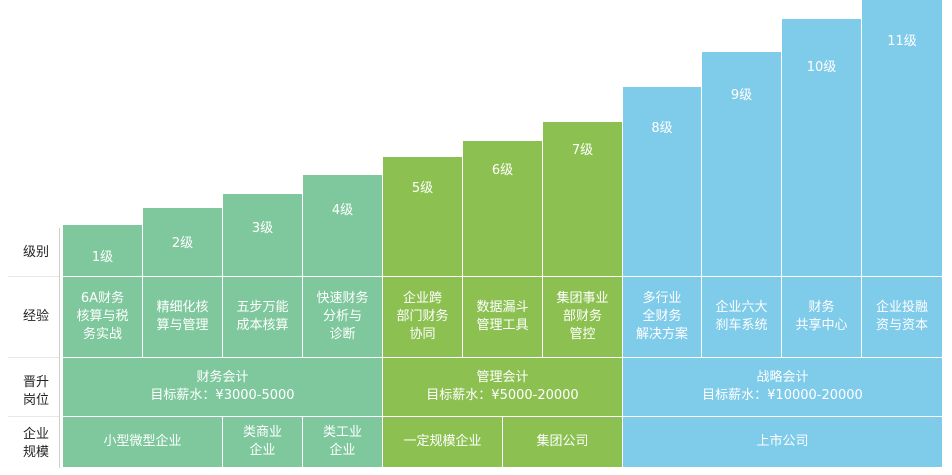 This screenshot has height=475, width=952. Describe the element at coordinates (821, 147) in the screenshot. I see `level-bar-10: 10级` at that location.